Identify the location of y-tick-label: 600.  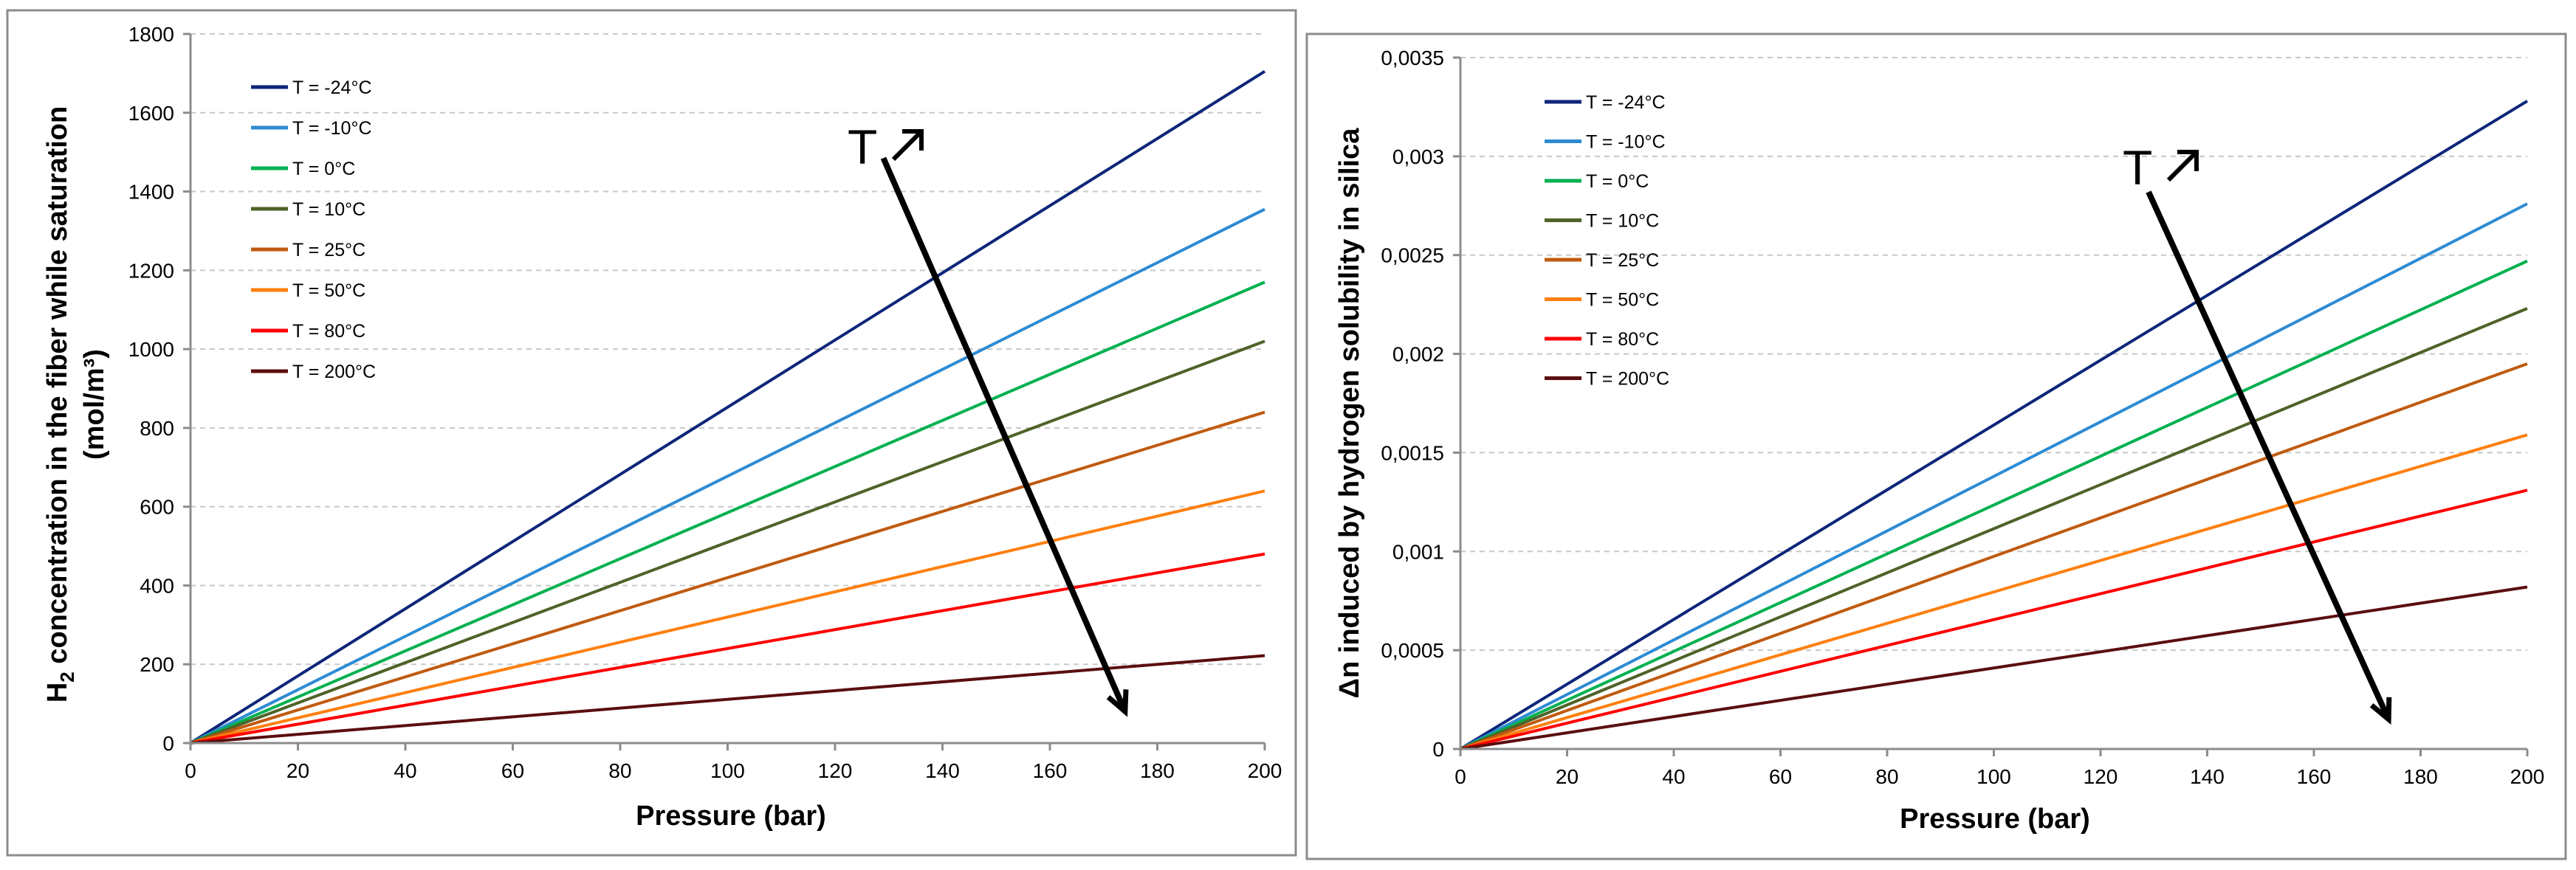
(157, 508).